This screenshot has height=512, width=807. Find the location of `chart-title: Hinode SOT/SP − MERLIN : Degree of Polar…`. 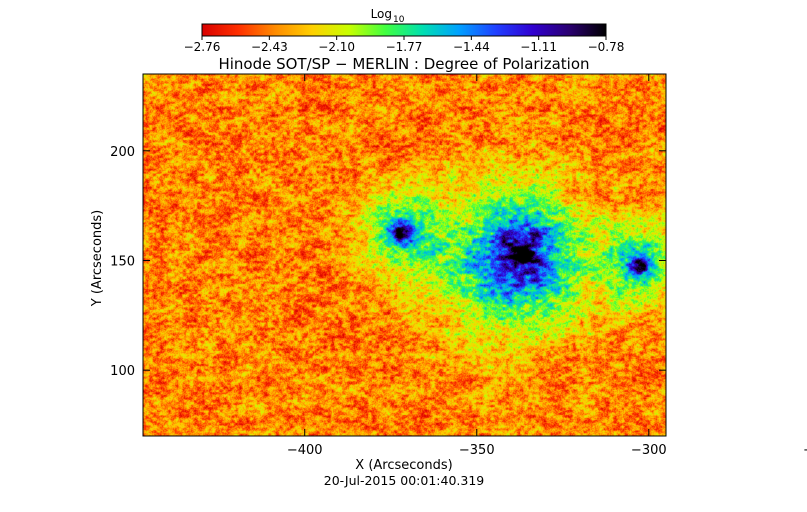

chart-title: Hinode SOT/SP − MERLIN : Degree of Polar… is located at coordinates (403, 64).